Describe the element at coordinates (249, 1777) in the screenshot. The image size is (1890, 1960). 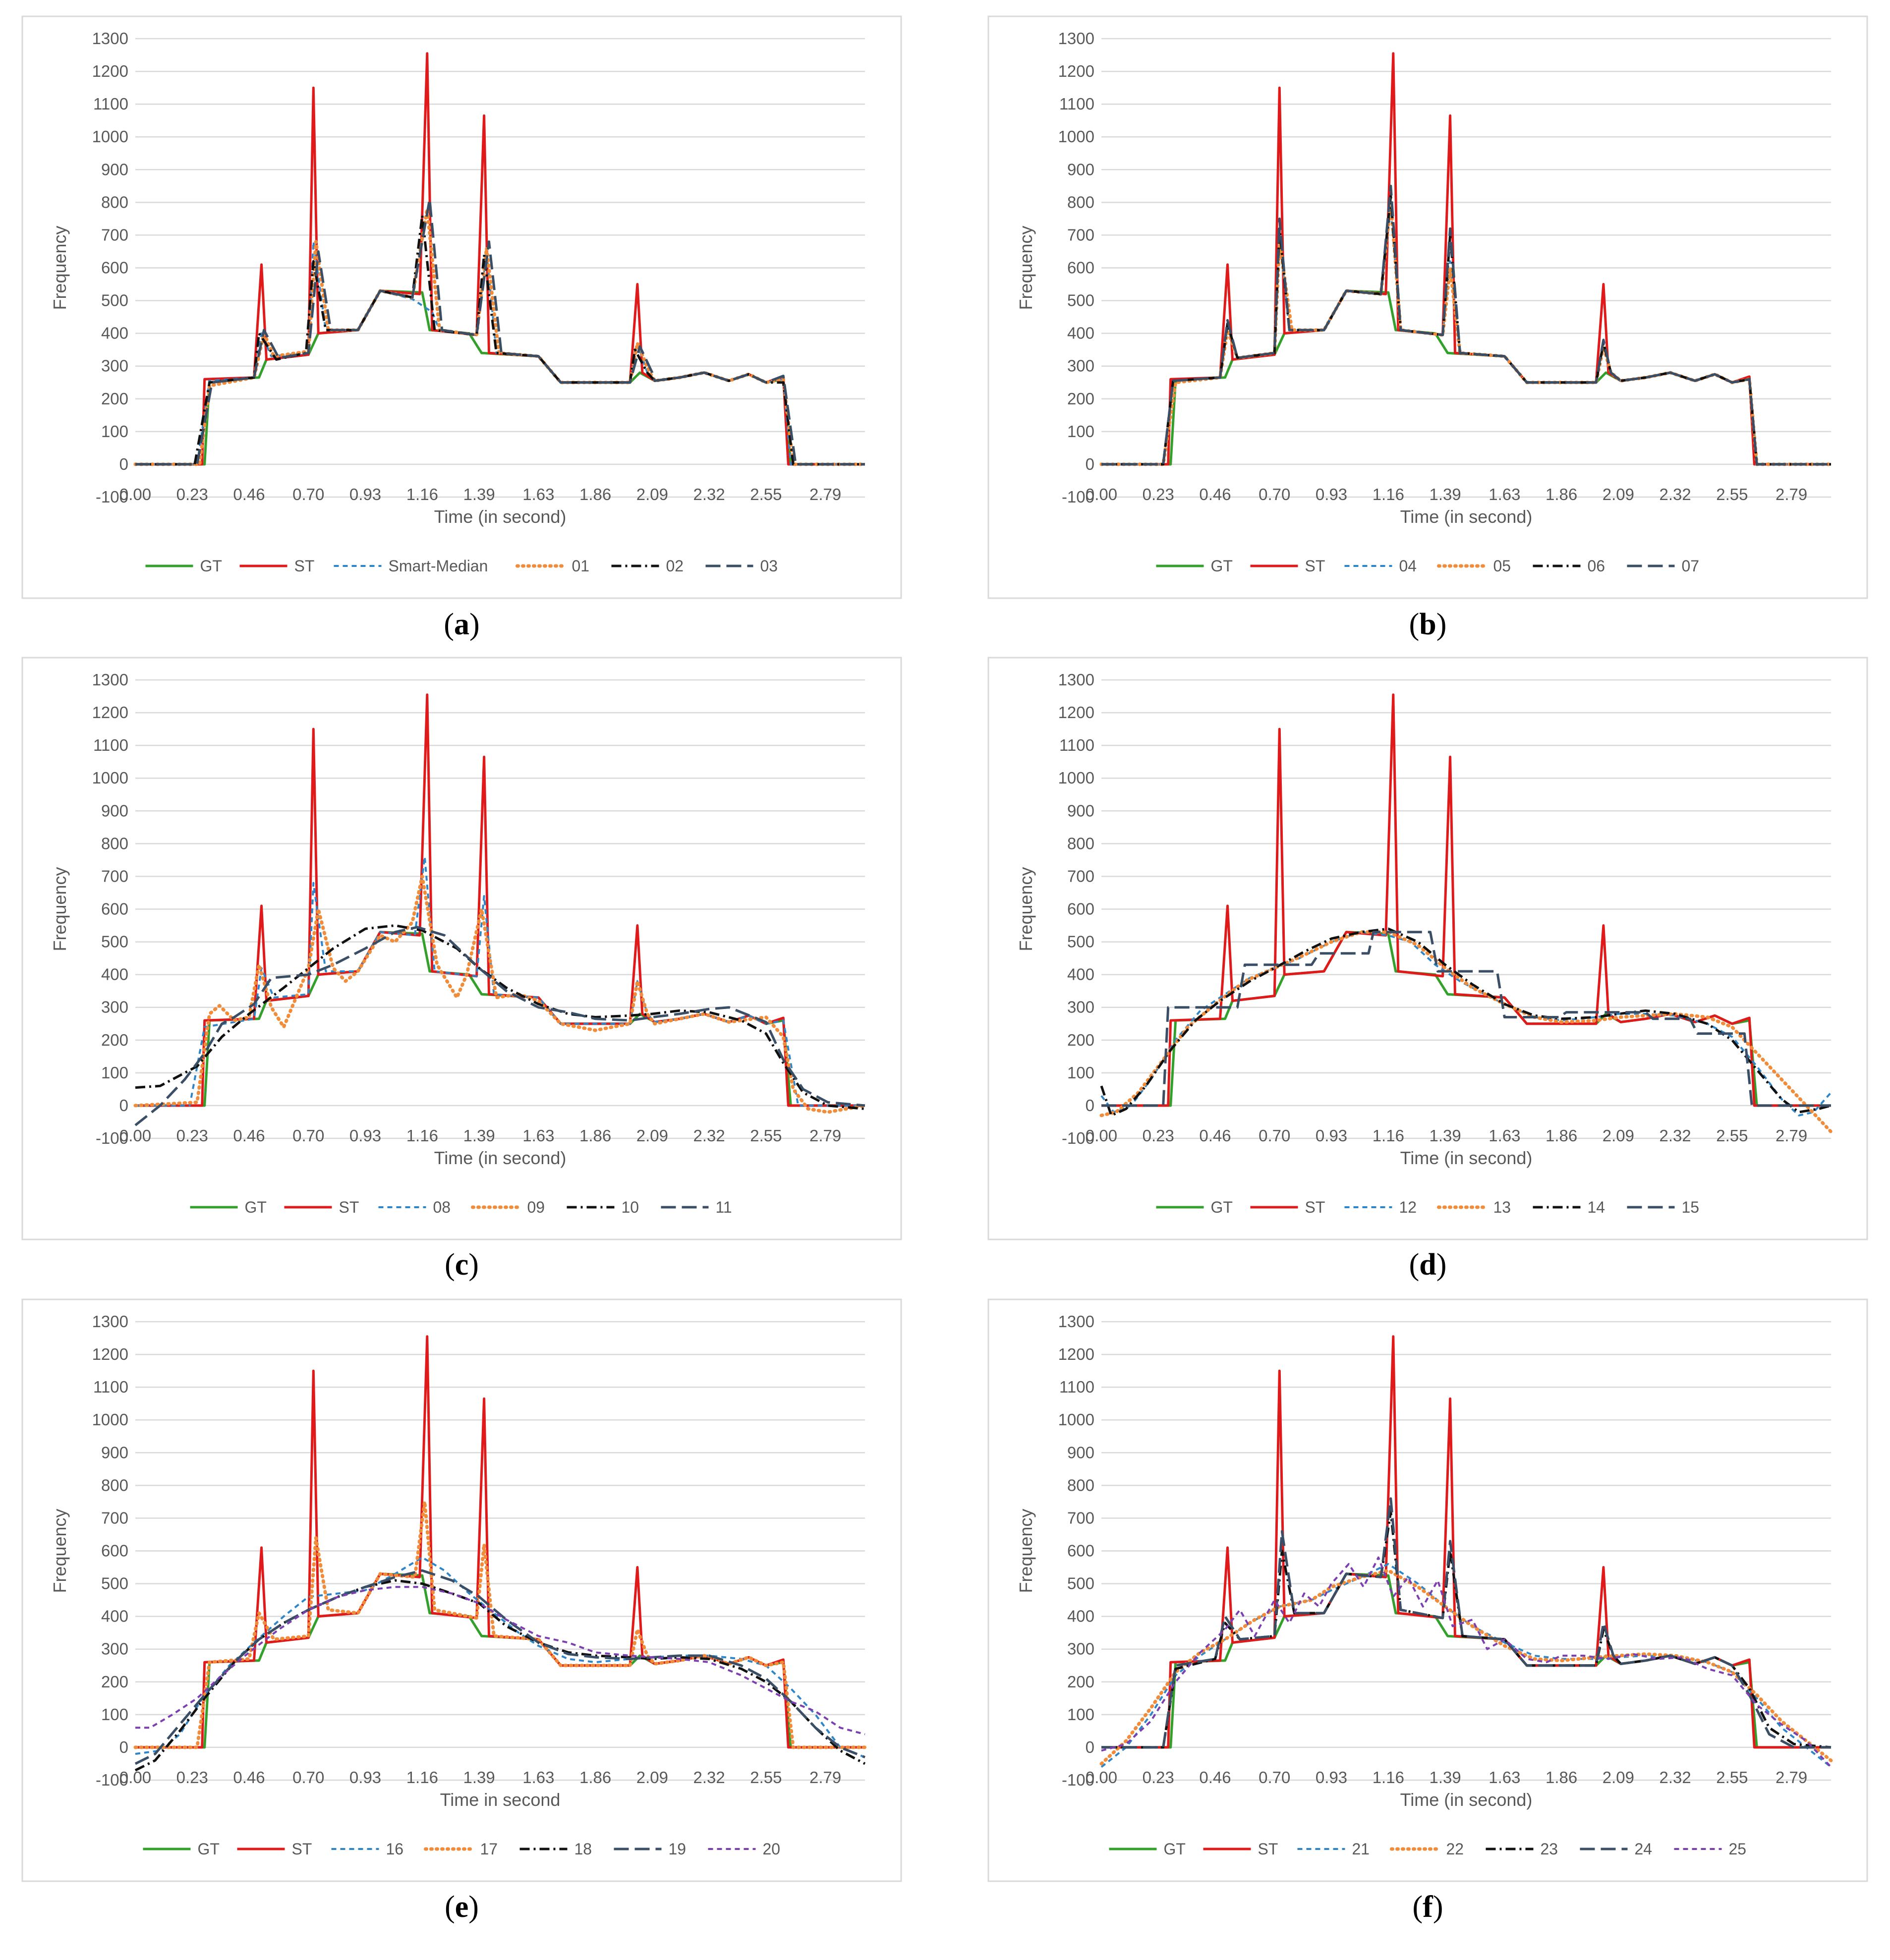
I see `x-tick-label: 0.46` at that location.